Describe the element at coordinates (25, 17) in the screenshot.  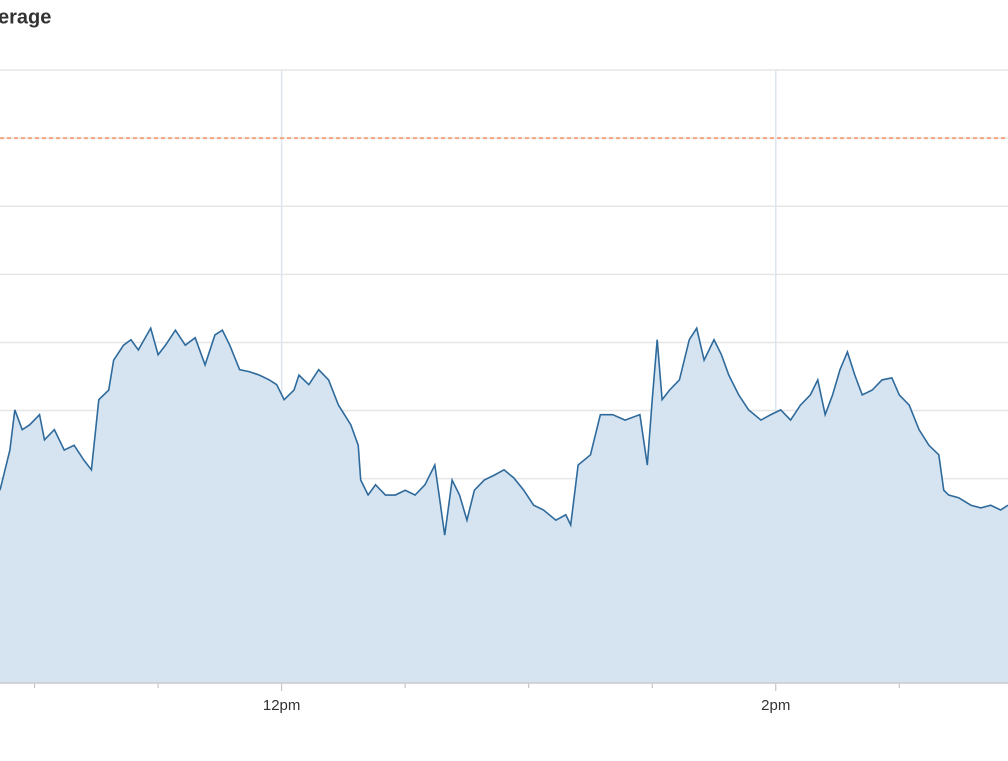
I see `chart-title: erage` at that location.